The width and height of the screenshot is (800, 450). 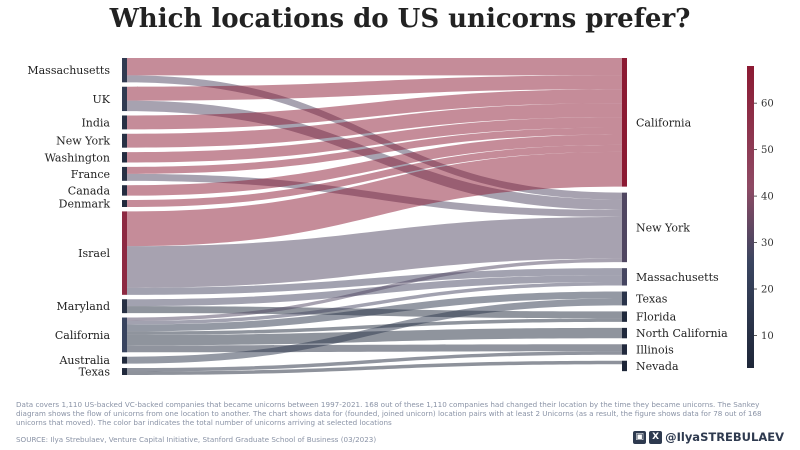 What do you see at coordinates (89, 190) in the screenshot?
I see `source-label-canada: Canada` at bounding box center [89, 190].